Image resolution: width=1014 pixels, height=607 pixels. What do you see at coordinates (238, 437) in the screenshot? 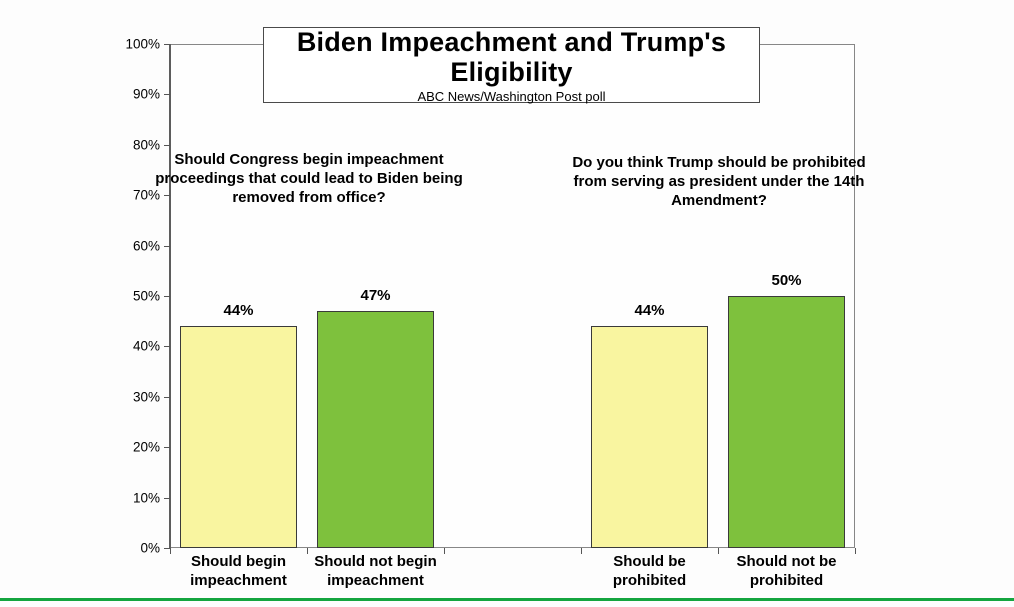
I see `bar-should-begin-impeachment` at bounding box center [238, 437].